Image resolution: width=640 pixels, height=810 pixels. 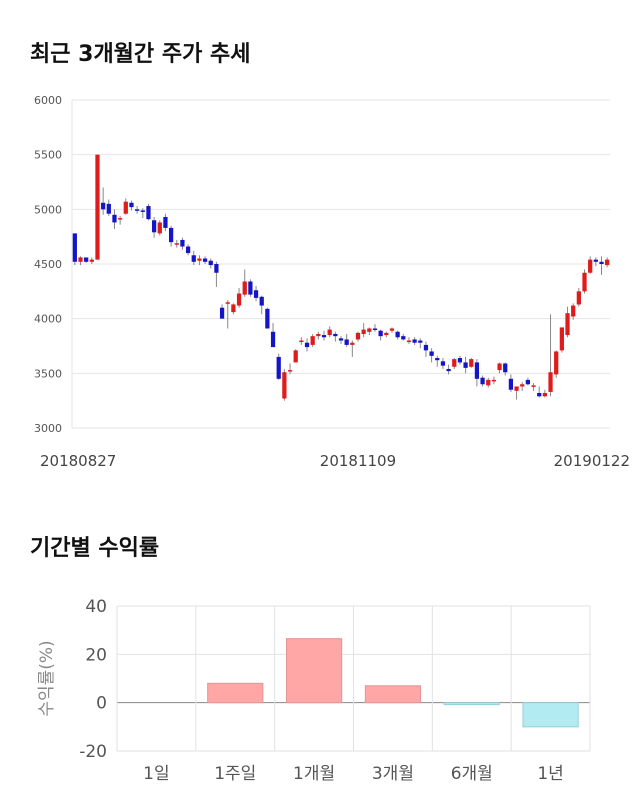 I want to click on y-tick-label: 0, so click(x=101, y=704).